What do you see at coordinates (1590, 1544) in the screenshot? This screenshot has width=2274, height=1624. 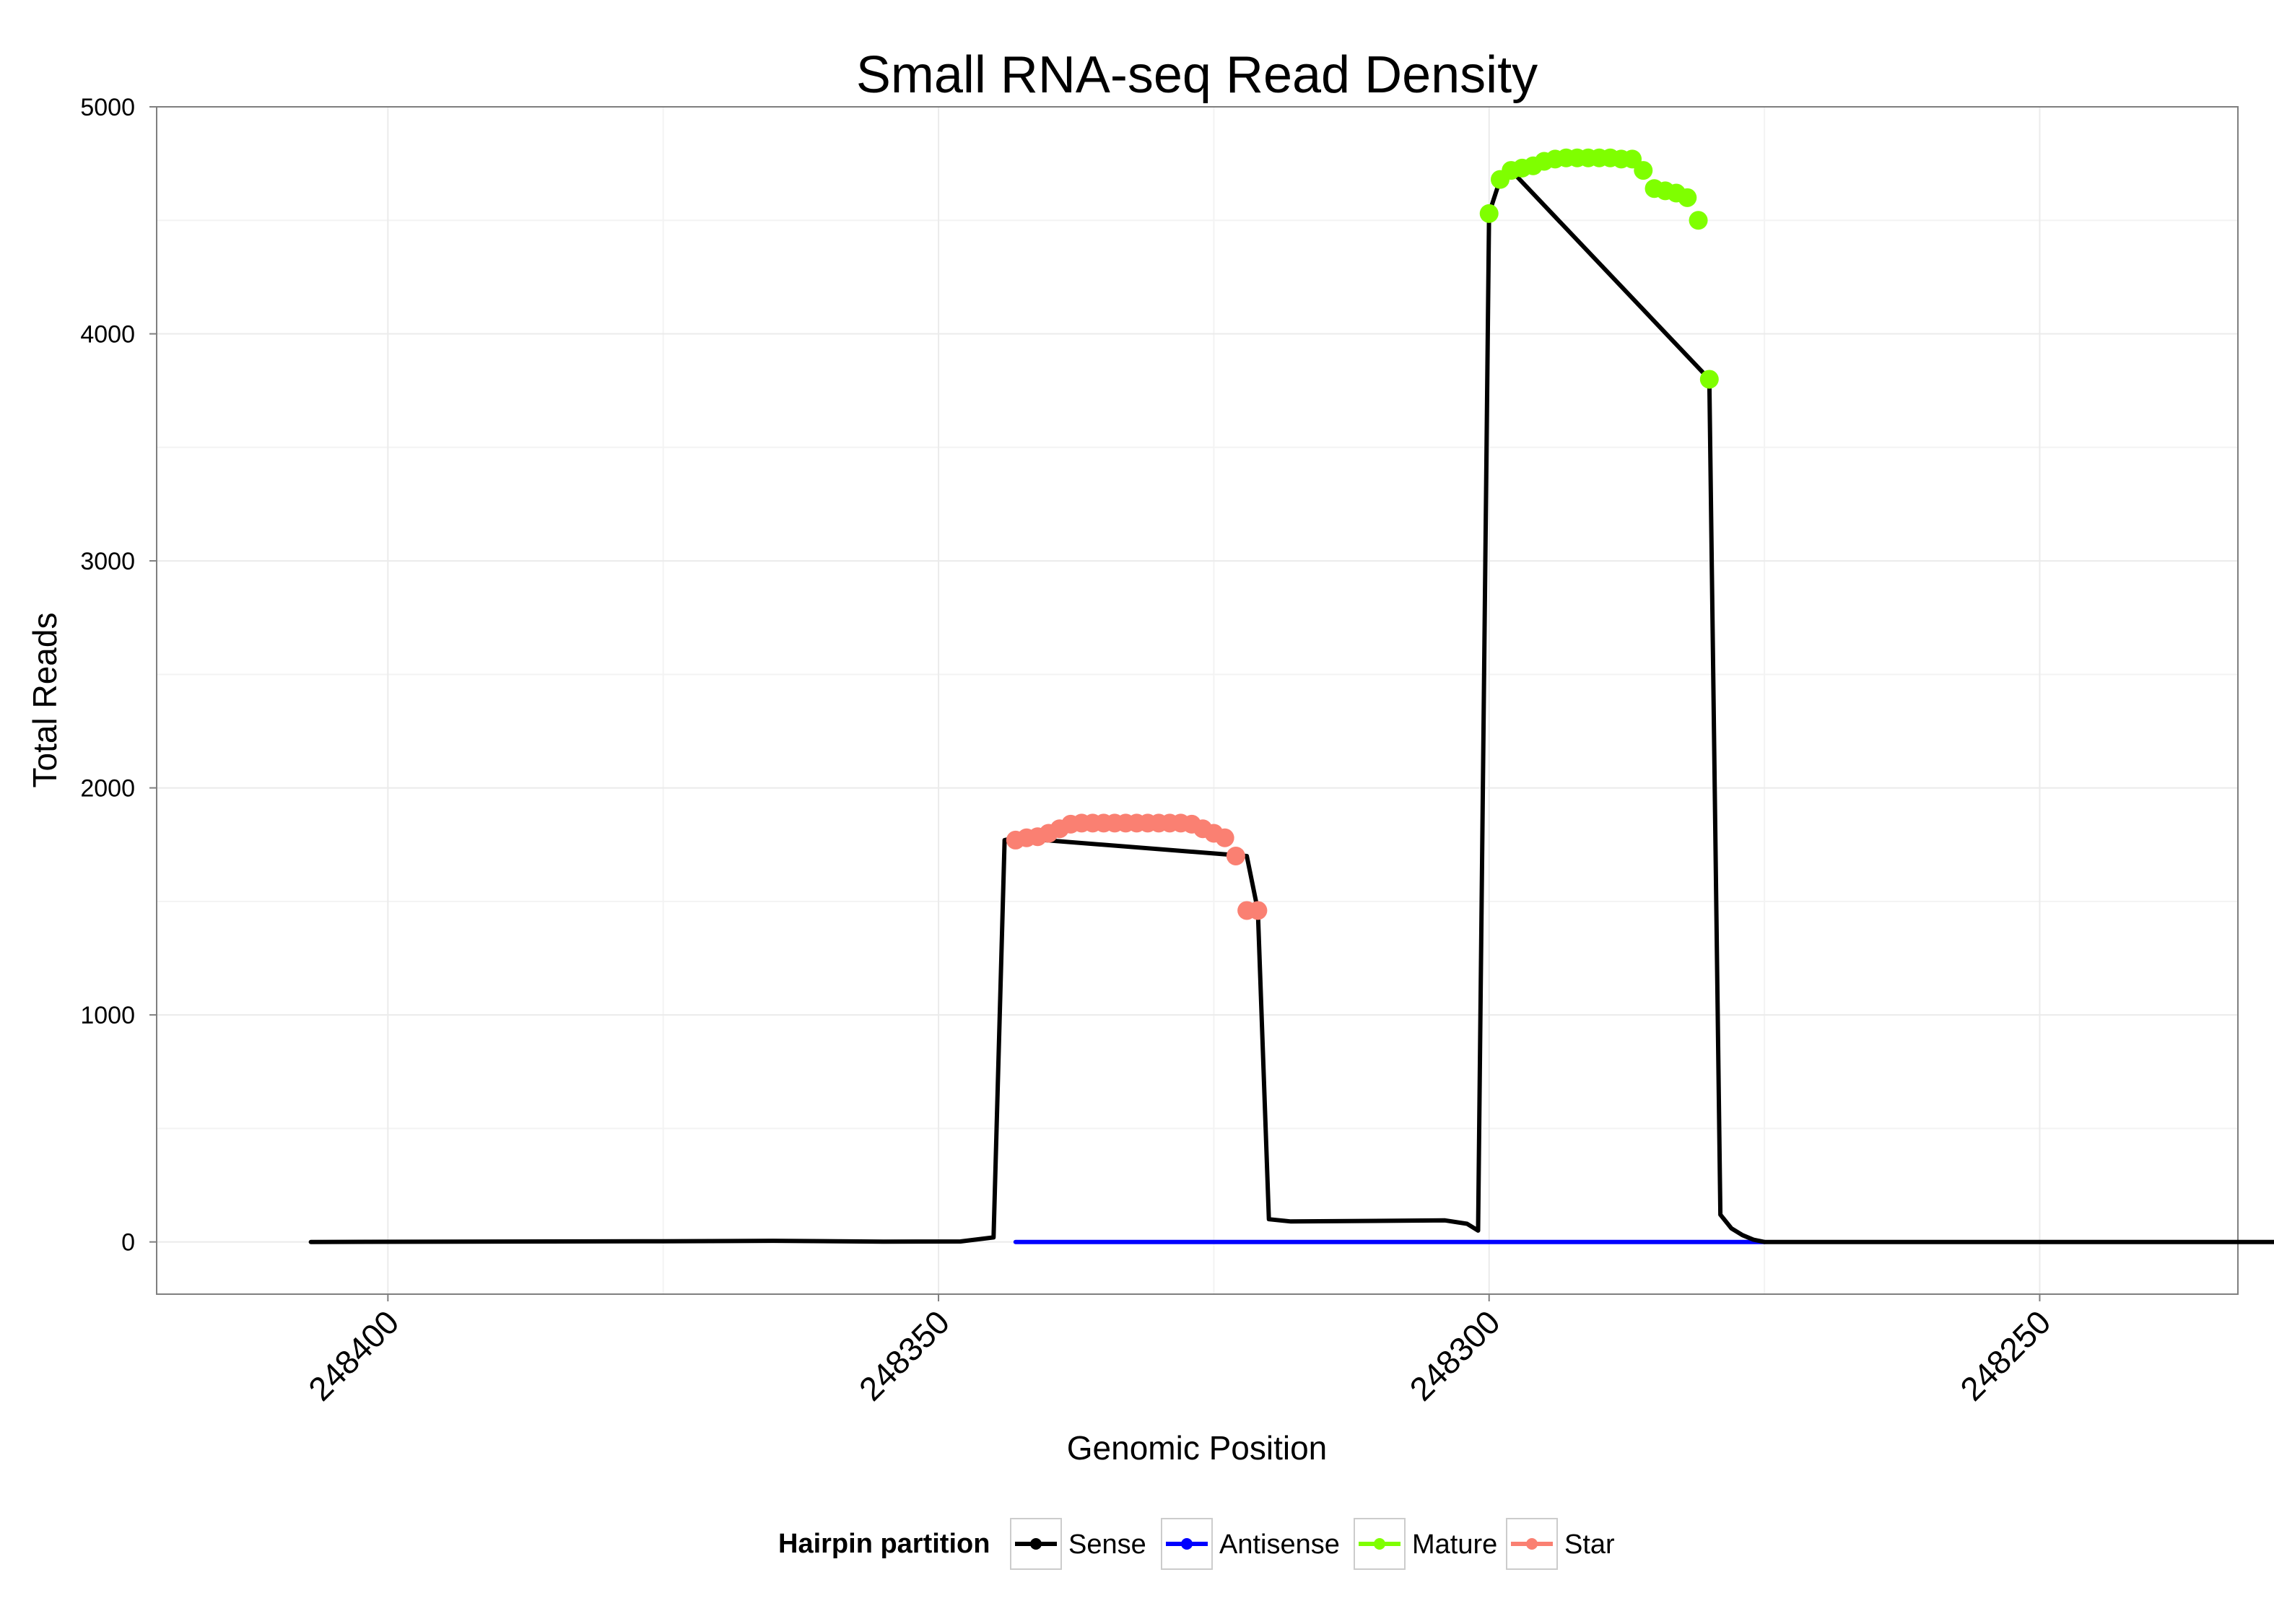 I see `legend-label: Star` at bounding box center [1590, 1544].